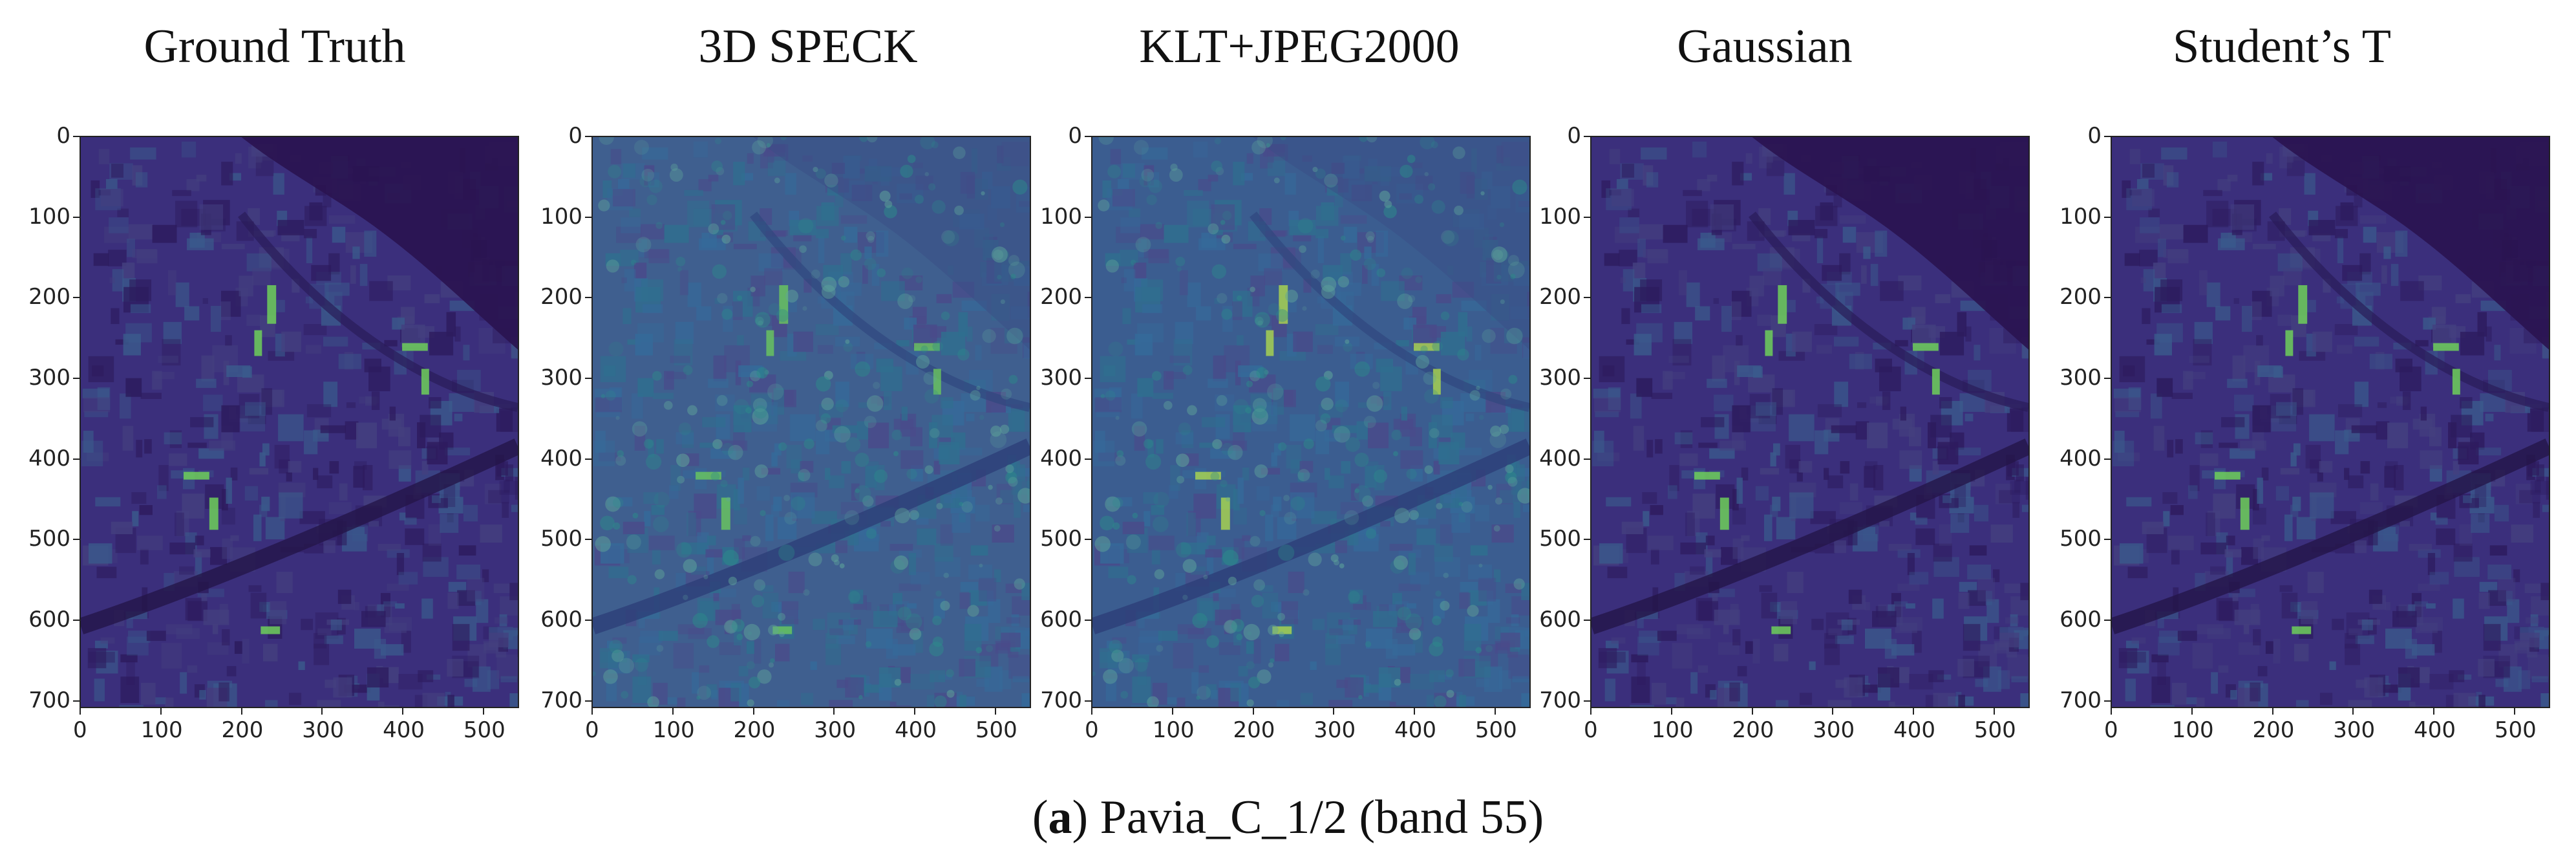 The height and width of the screenshot is (853, 2576). I want to click on satellite-image-student, so click(2330, 422).